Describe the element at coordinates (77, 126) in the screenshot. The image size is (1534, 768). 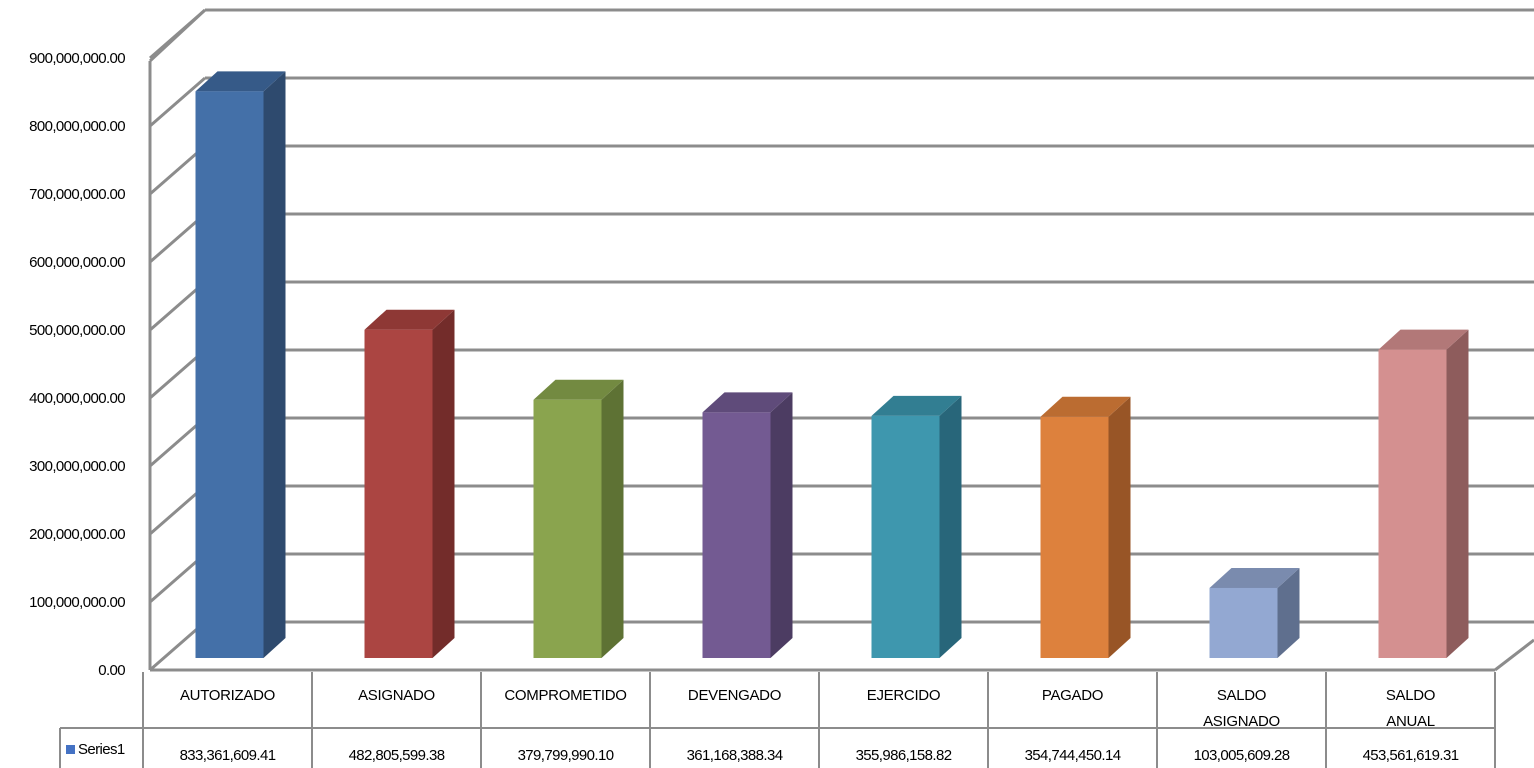
I see `y-tick-label: 800,000,000.00` at that location.